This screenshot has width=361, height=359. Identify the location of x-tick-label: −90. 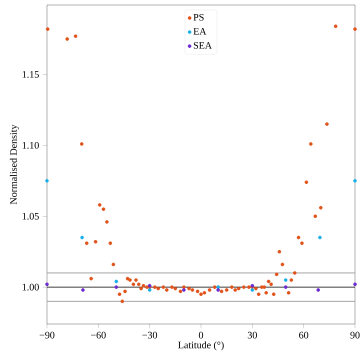
(47, 335).